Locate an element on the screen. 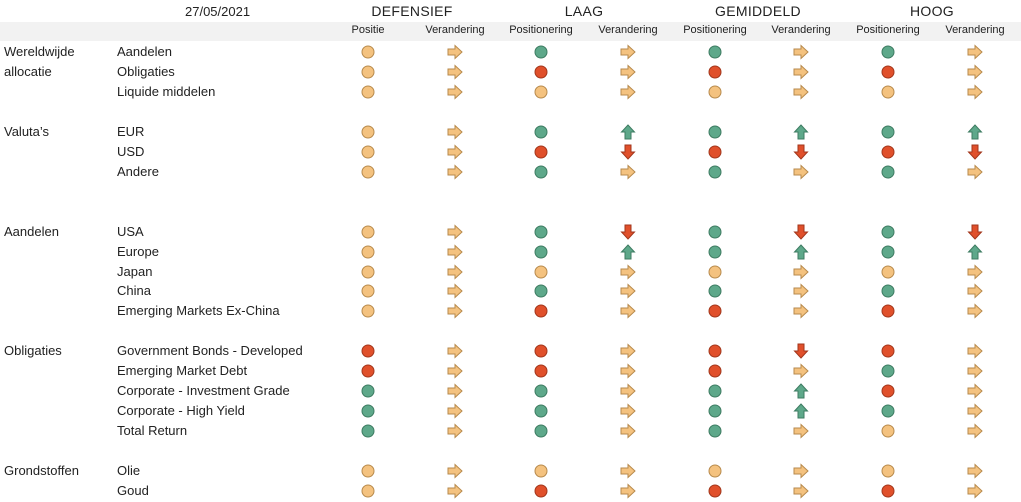 The height and width of the screenshot is (502, 1021). asset-label: USA is located at coordinates (130, 231).